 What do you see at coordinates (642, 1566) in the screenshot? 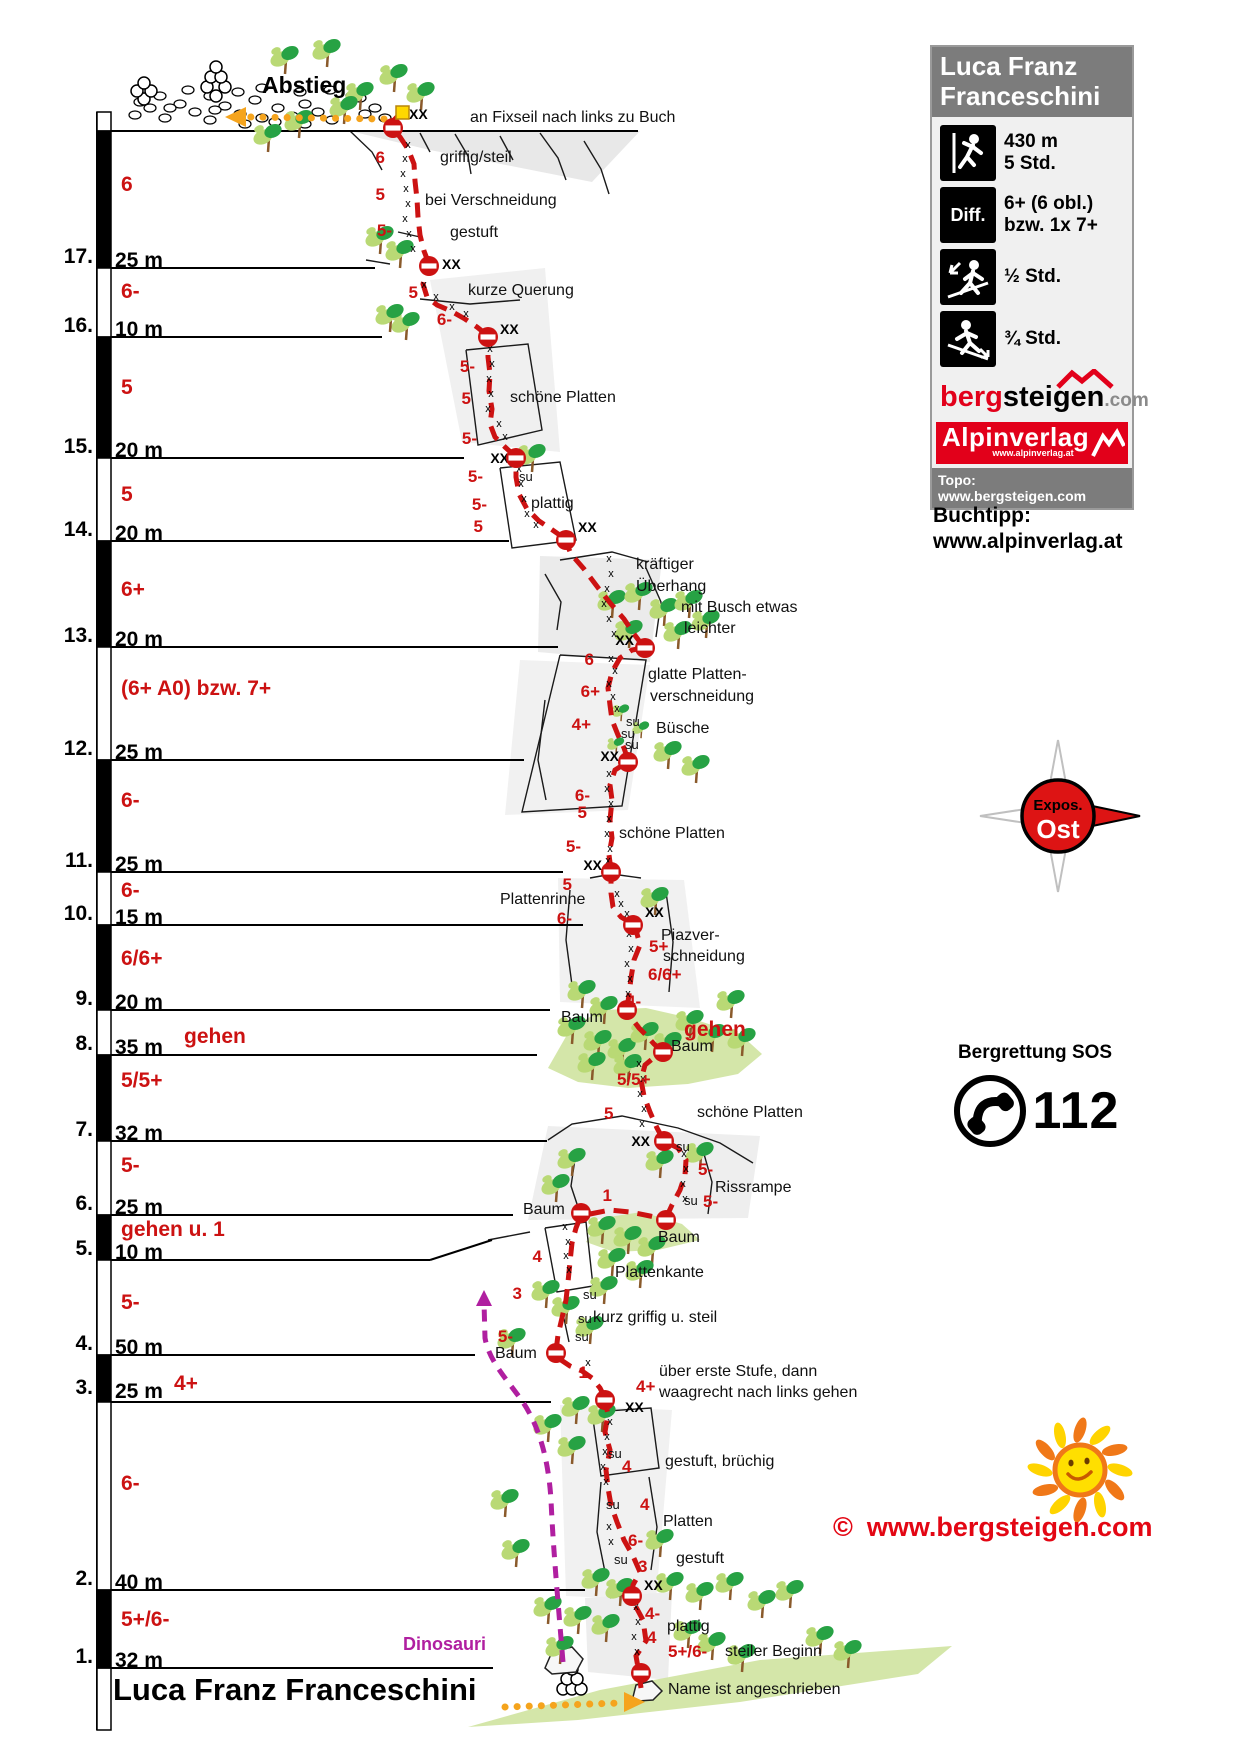
I see `route-grade-label: 3` at bounding box center [642, 1566].